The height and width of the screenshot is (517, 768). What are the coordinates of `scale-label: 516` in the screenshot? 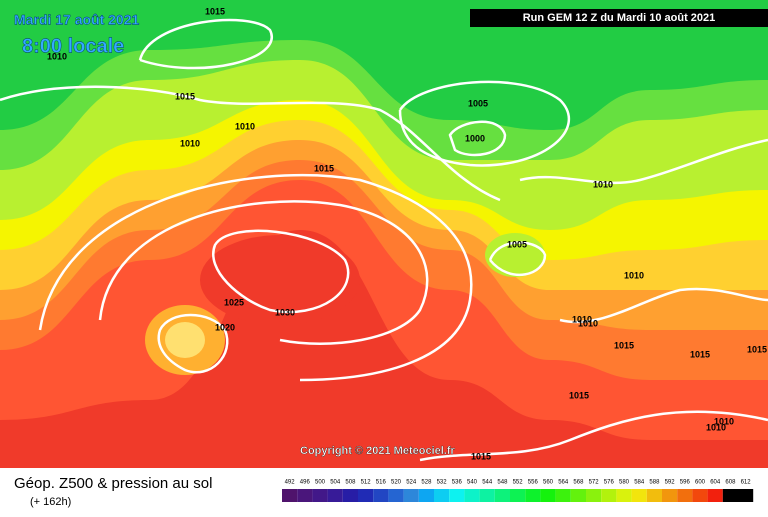 It's located at (381, 483).